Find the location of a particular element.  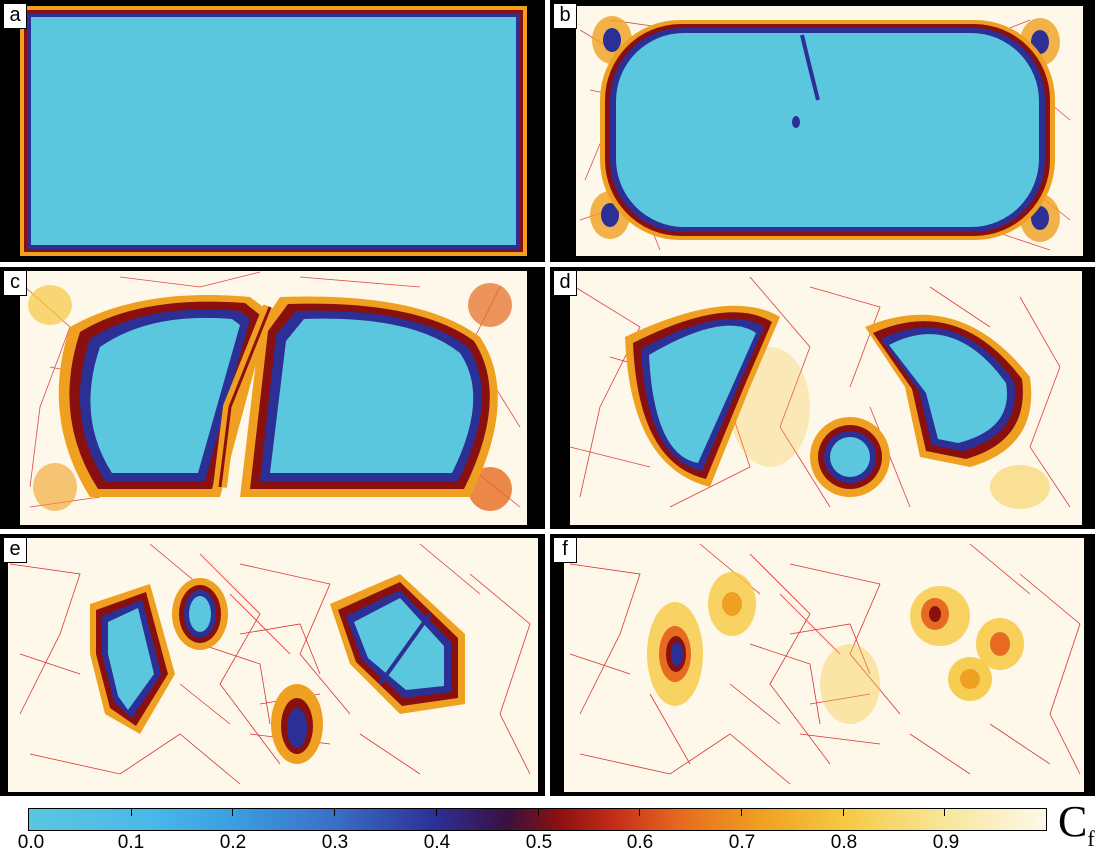

panel-d: d is located at coordinates (822, 398).